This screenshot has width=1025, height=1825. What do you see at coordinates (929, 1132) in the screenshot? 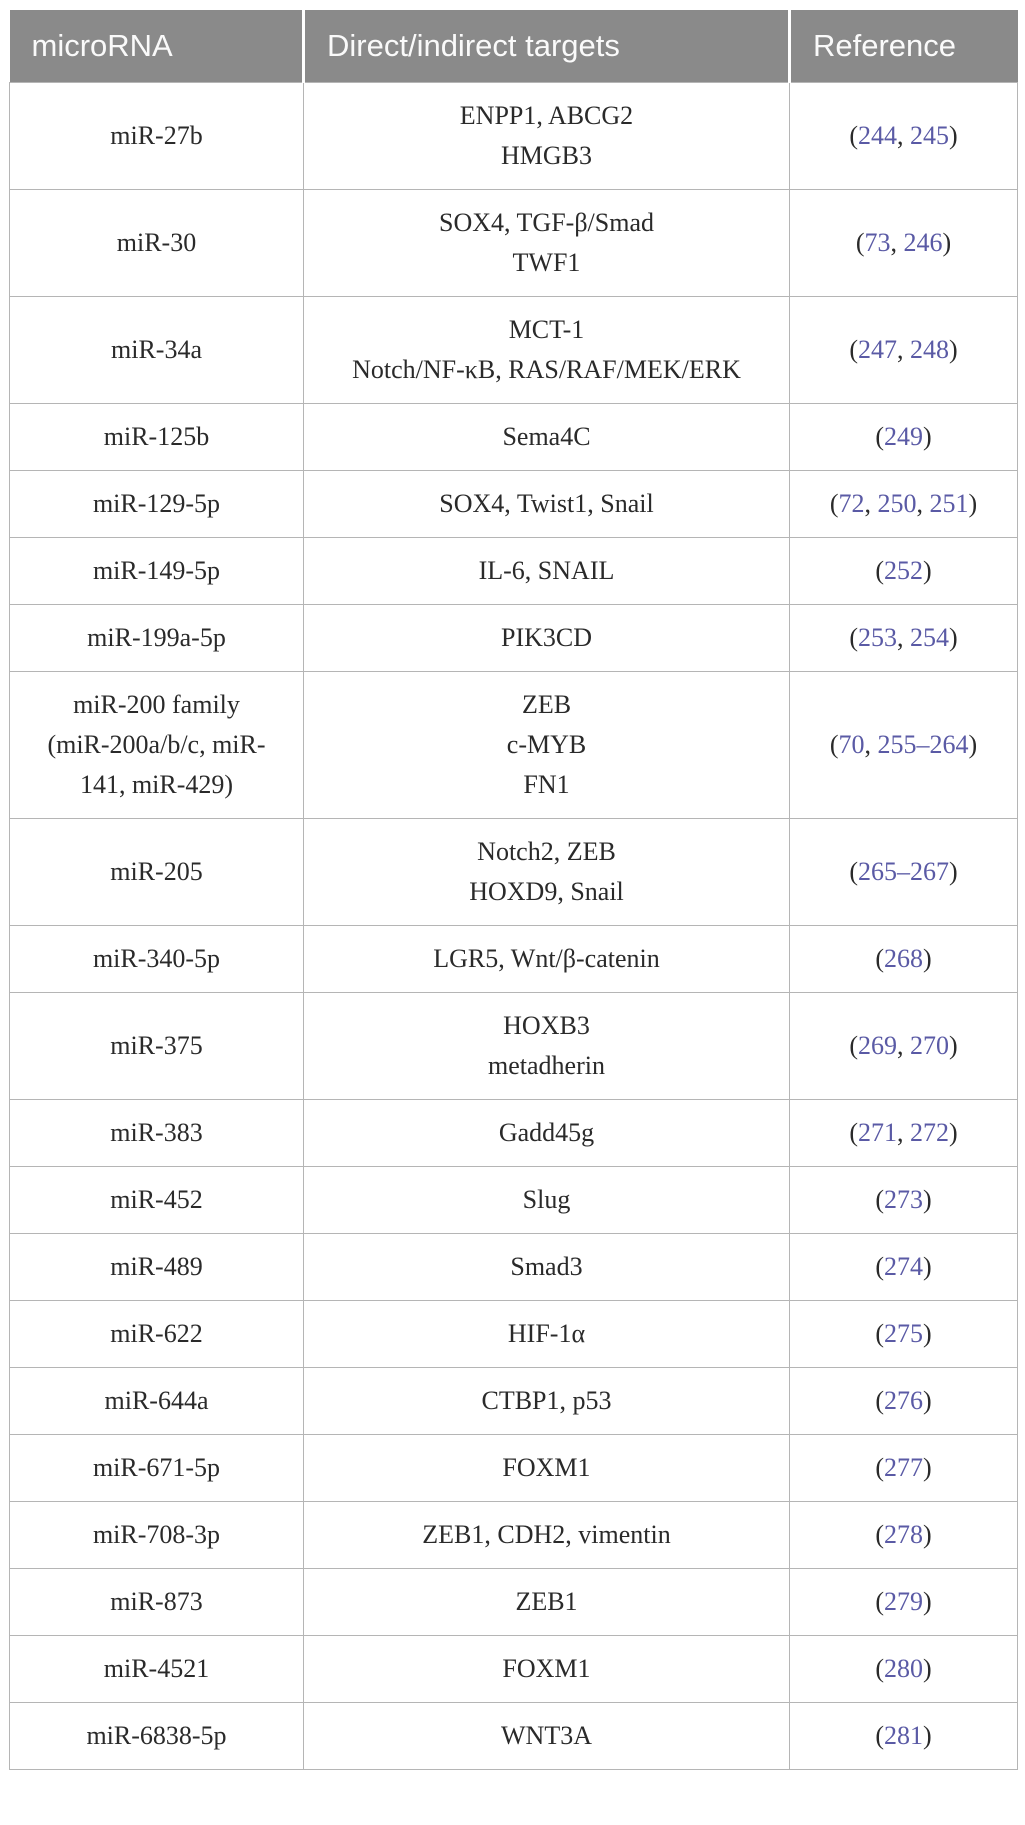
I see `reference-link: 272` at bounding box center [929, 1132].